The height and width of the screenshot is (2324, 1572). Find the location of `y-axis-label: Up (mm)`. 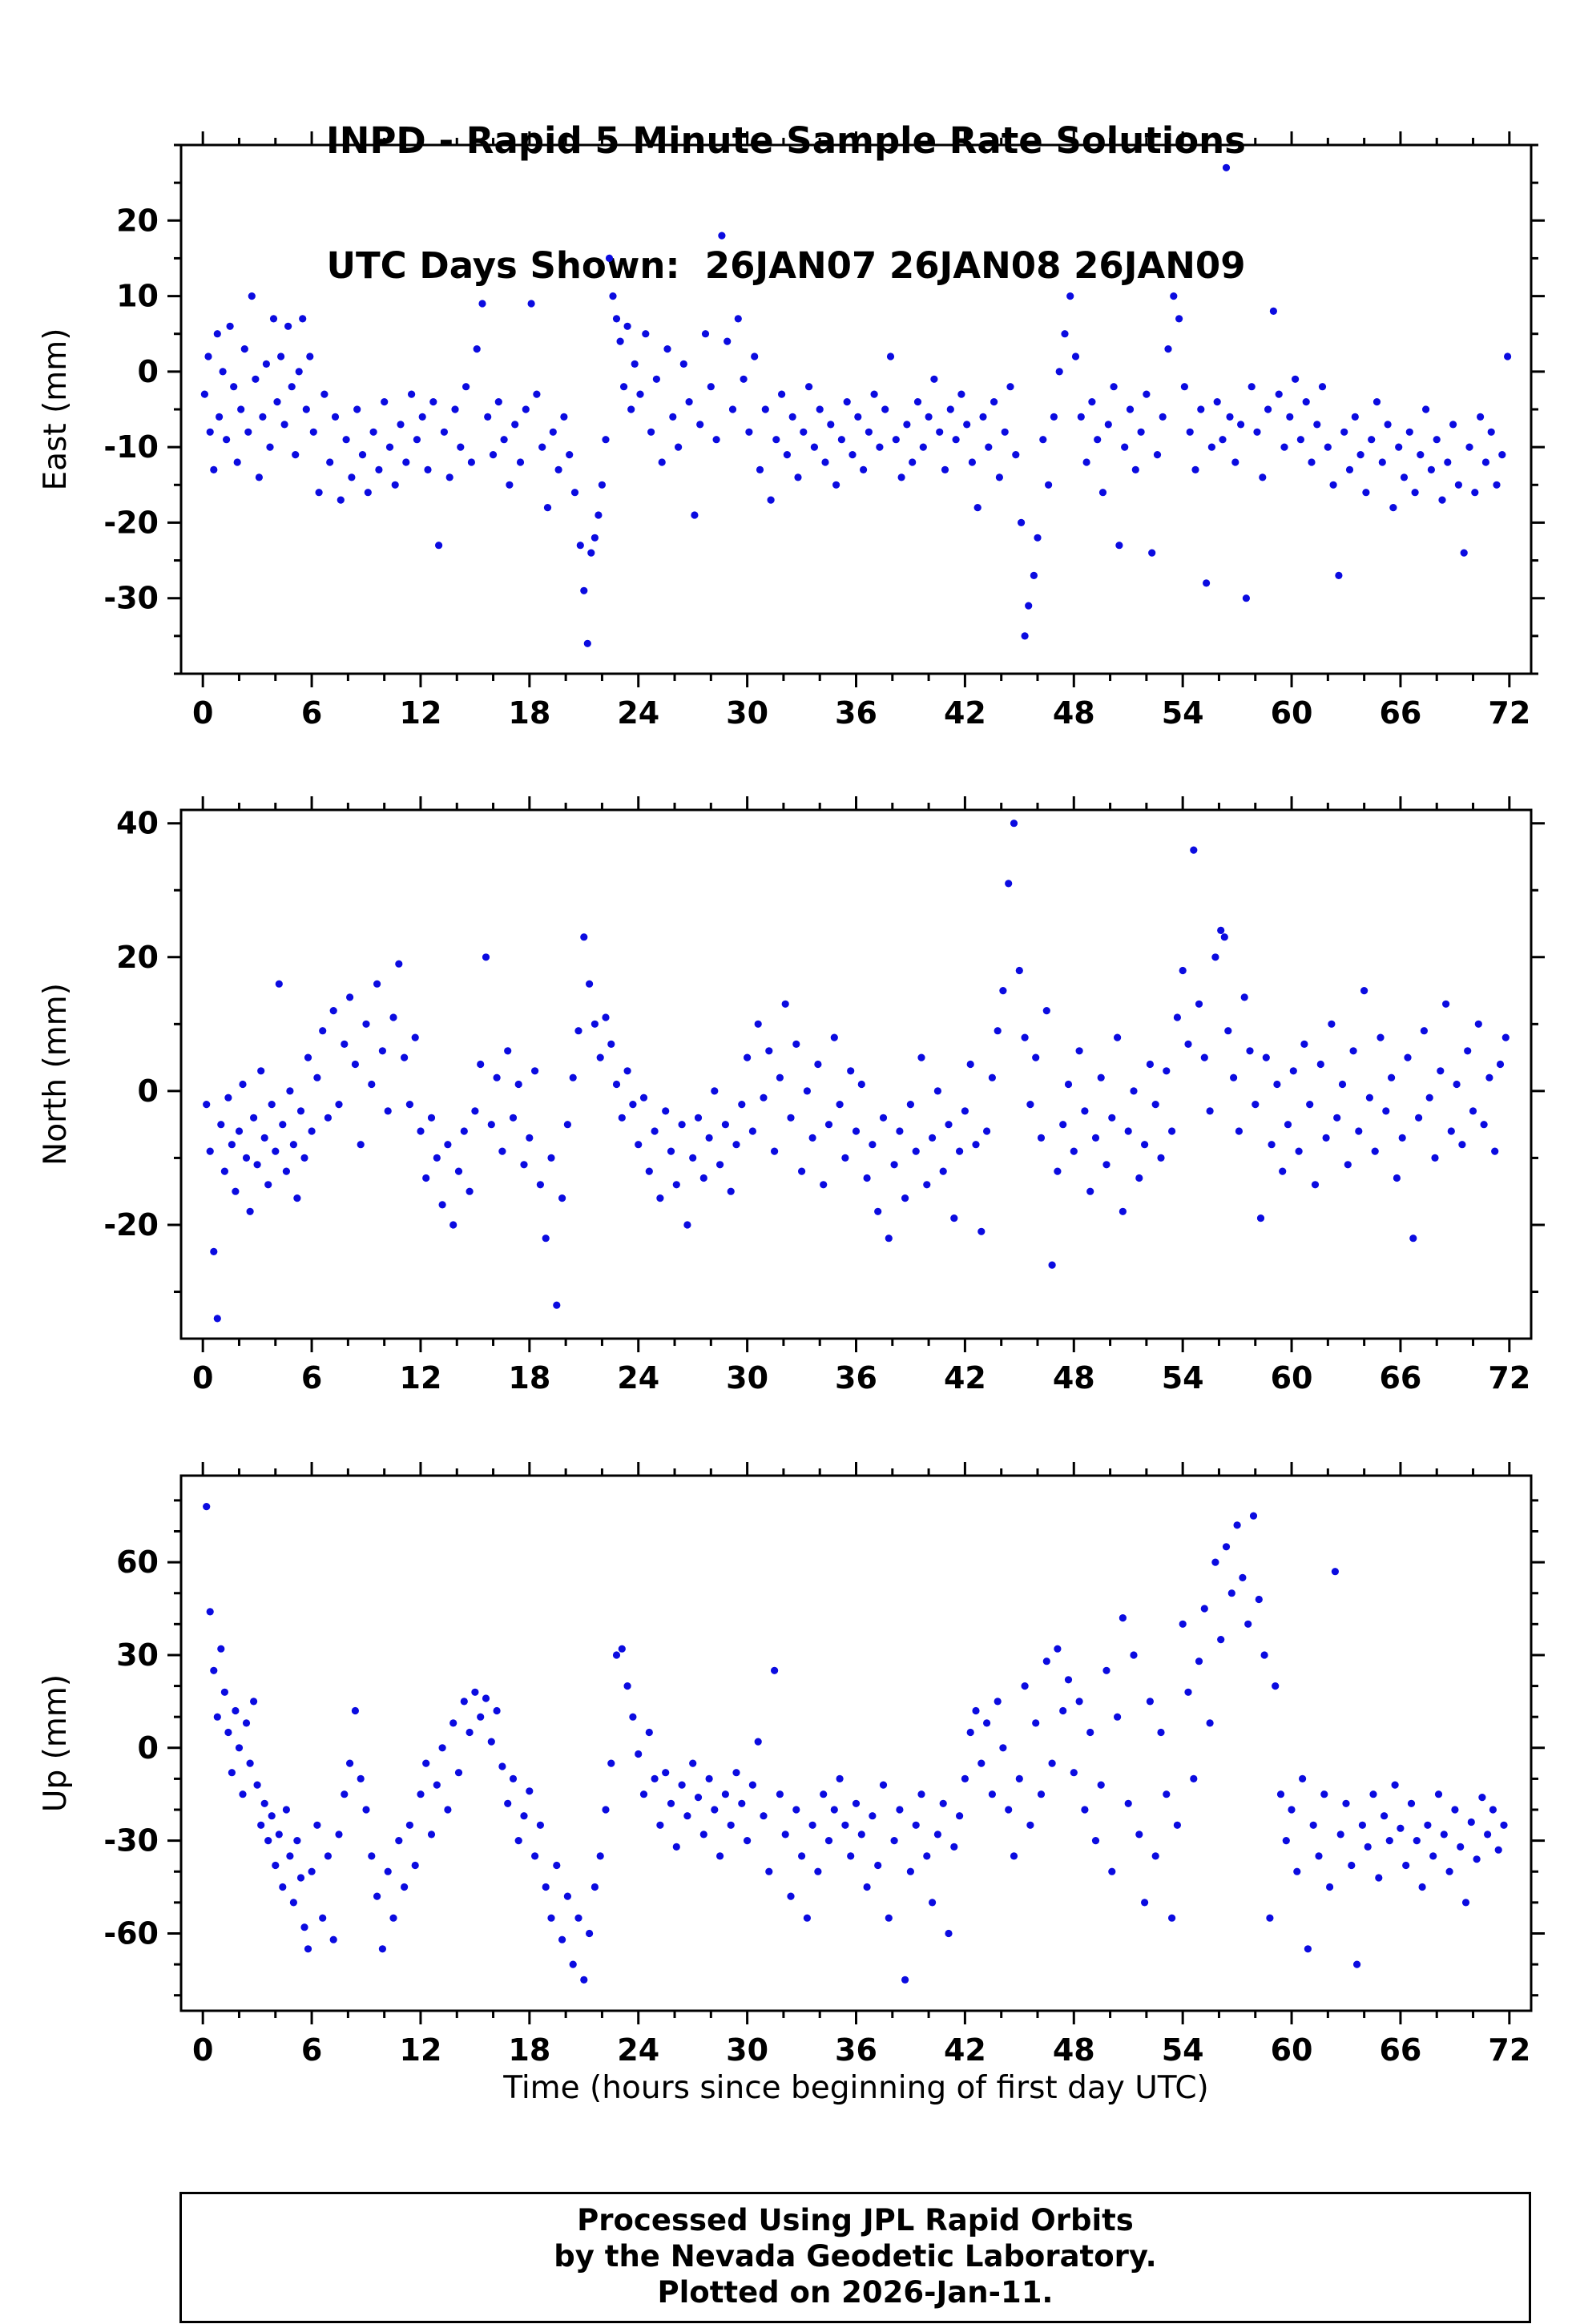

y-axis-label: Up (mm) is located at coordinates (56, 1743).